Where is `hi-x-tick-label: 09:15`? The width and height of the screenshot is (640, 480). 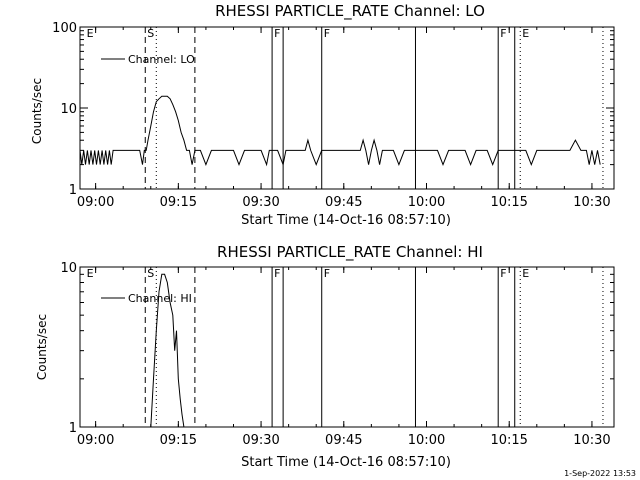 hi-x-tick-label: 09:15 is located at coordinates (178, 440).